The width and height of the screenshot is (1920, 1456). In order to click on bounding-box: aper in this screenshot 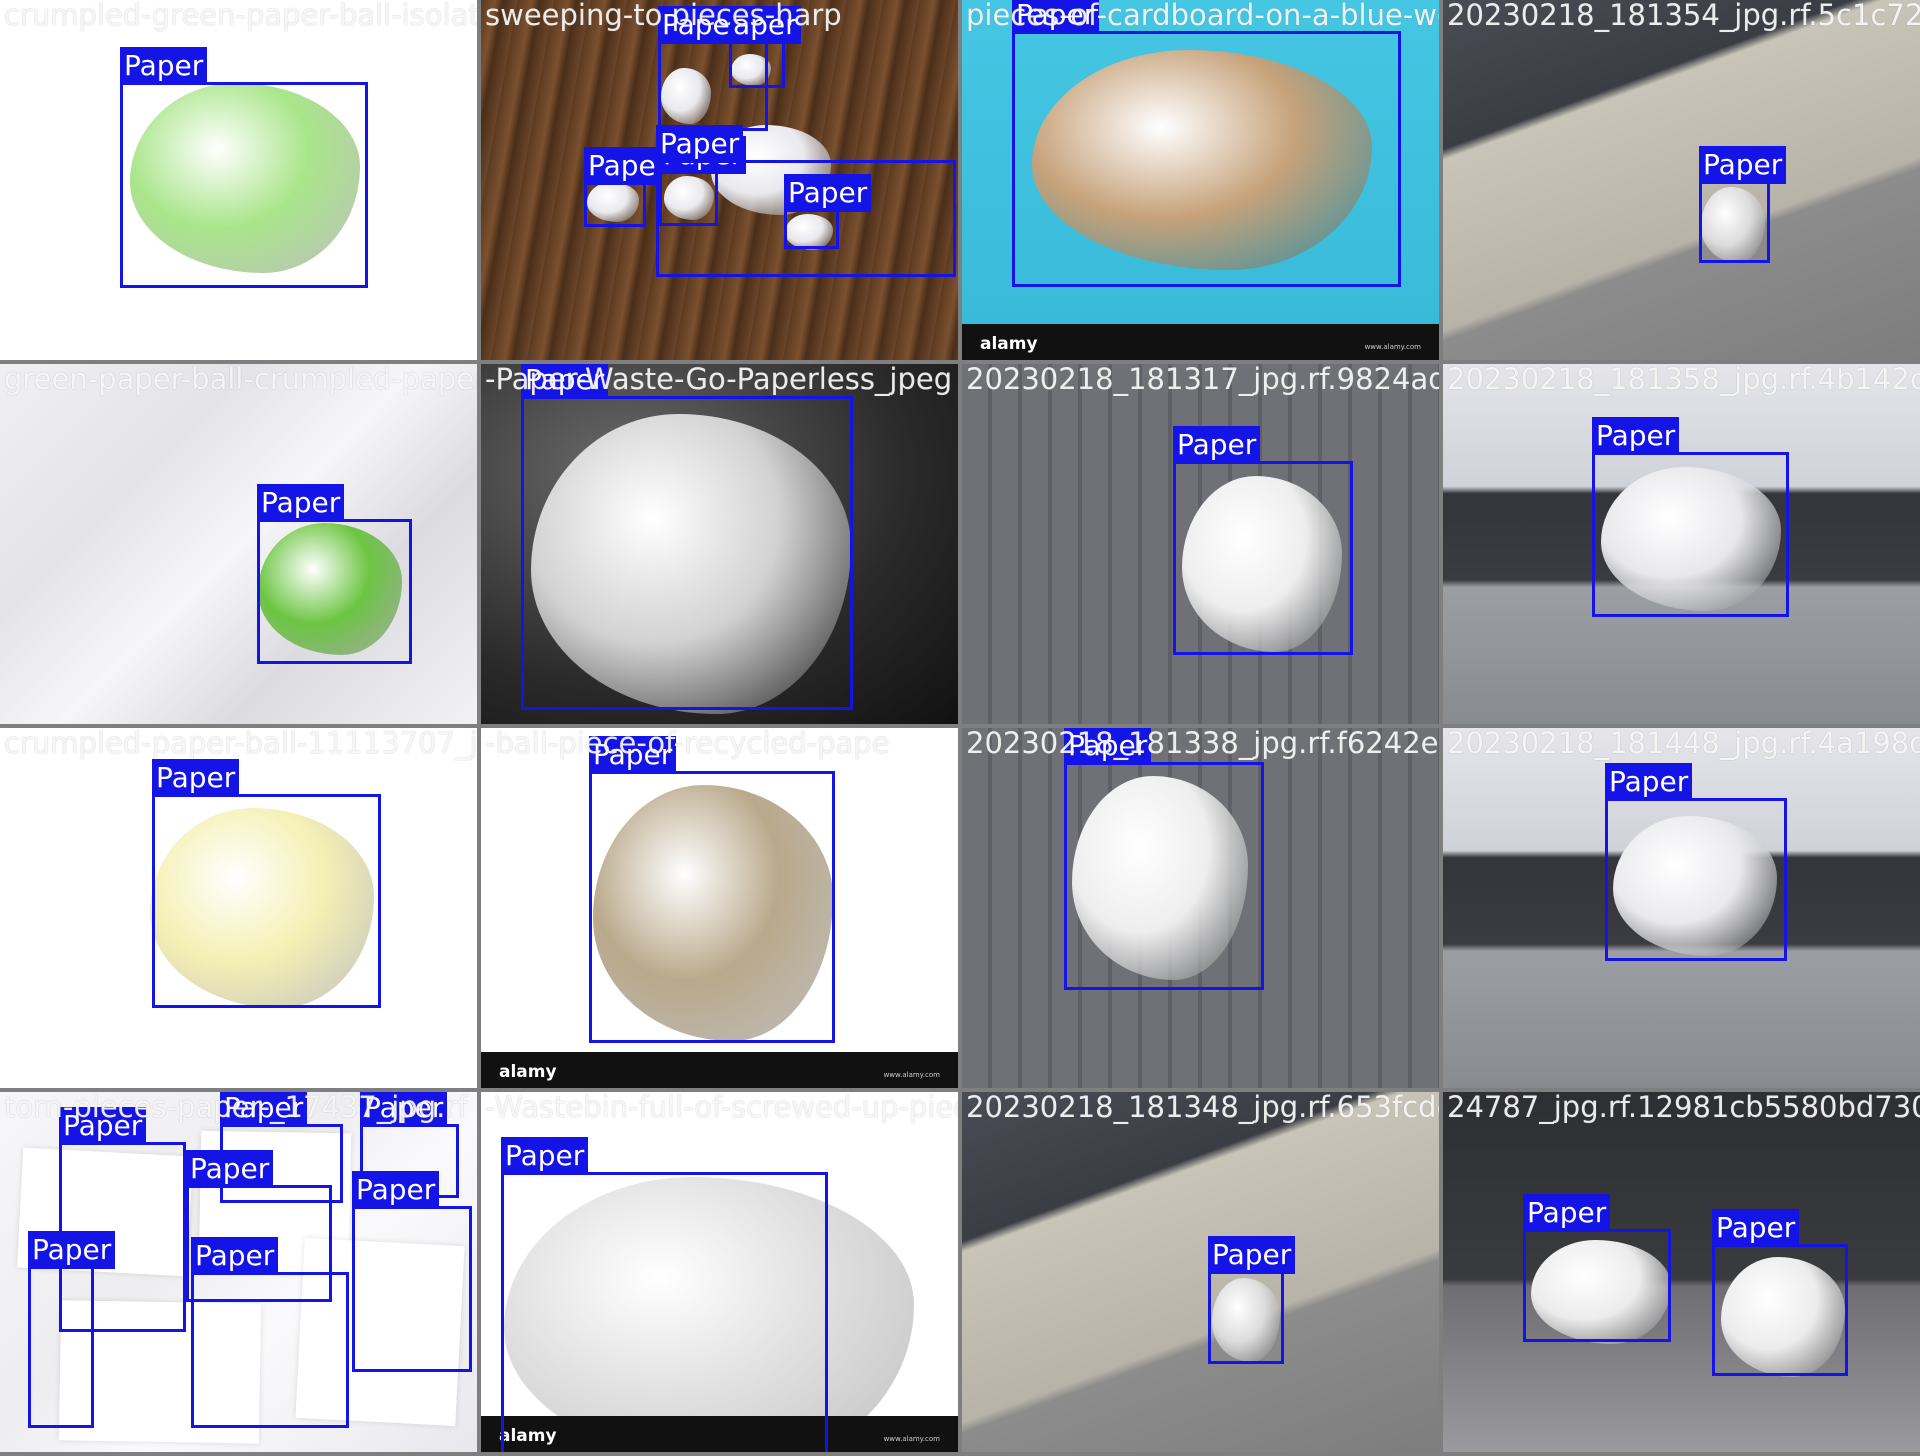, I will do `click(765, 47)`.